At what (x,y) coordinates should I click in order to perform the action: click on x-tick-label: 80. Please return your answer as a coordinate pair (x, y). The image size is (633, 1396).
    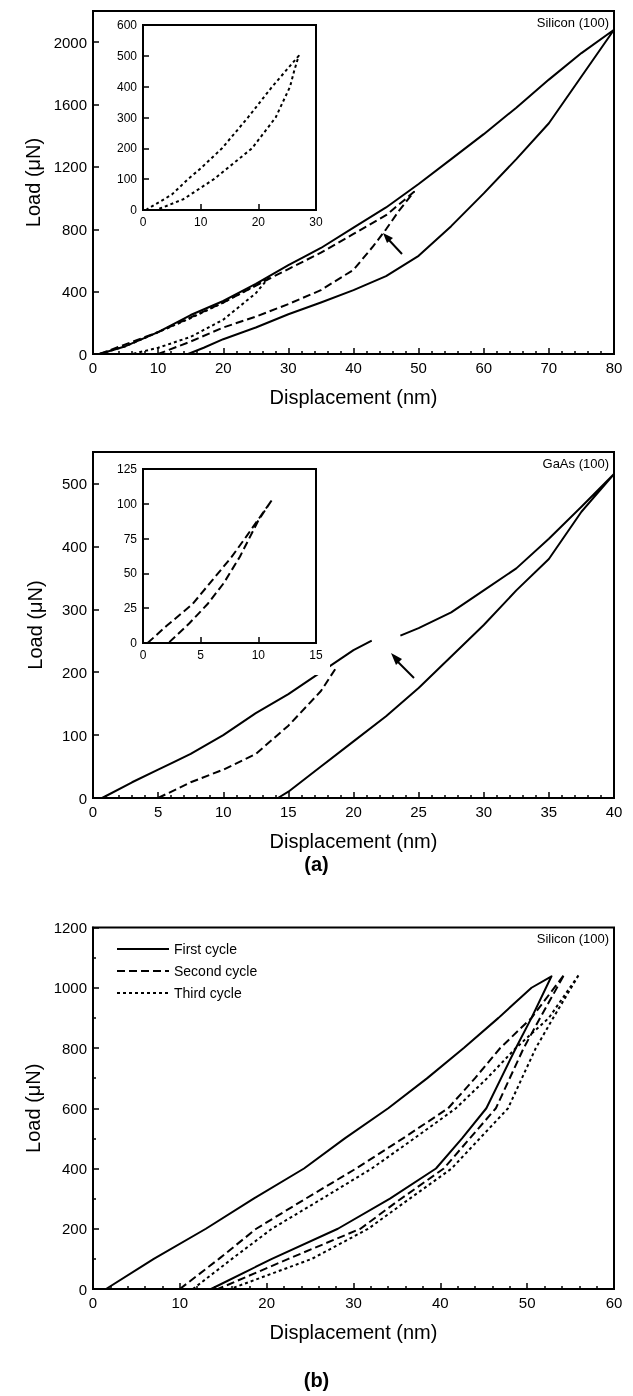
    Looking at the image, I should click on (614, 367).